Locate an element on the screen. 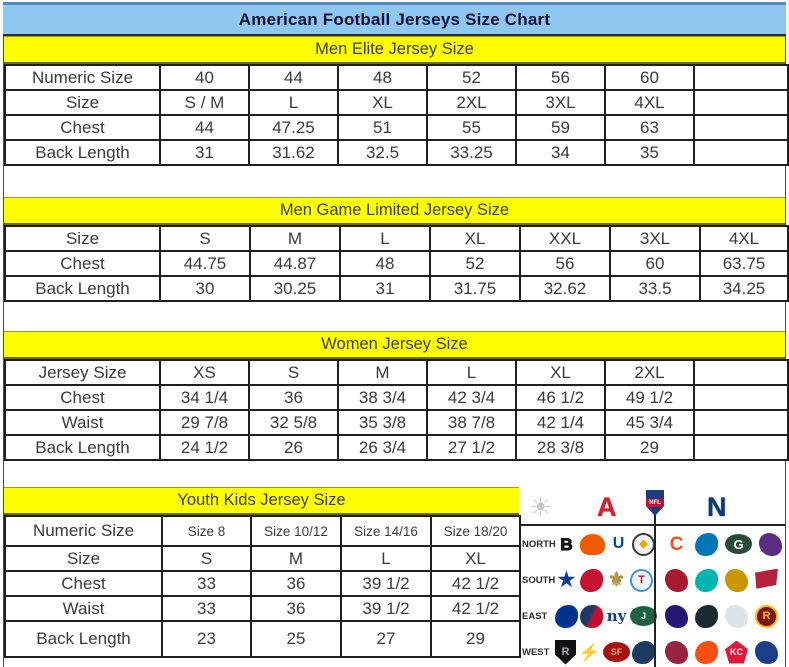 This screenshot has height=667, width=789. cell: 34 1/4 is located at coordinates (204, 397).